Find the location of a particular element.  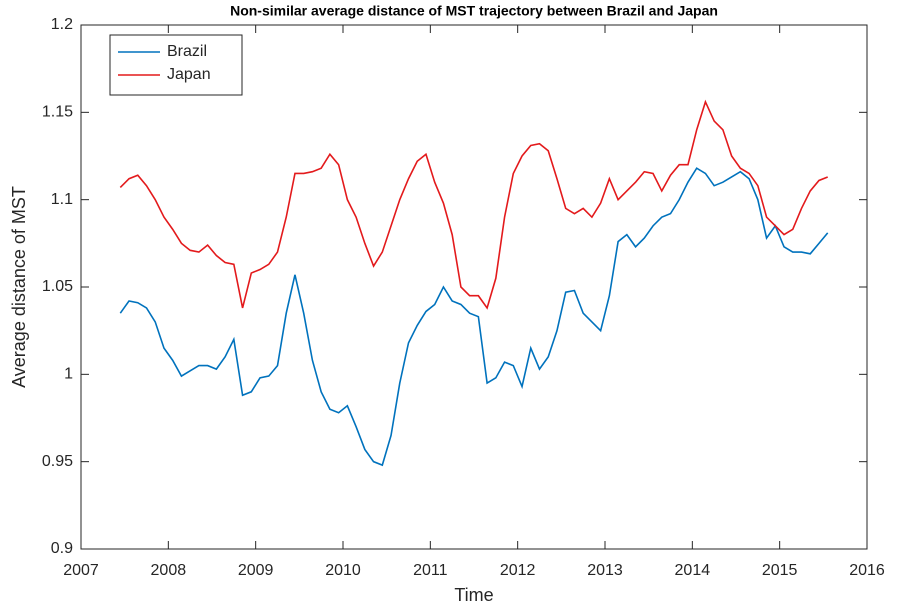

x-axis-label: Time is located at coordinates (473, 595).